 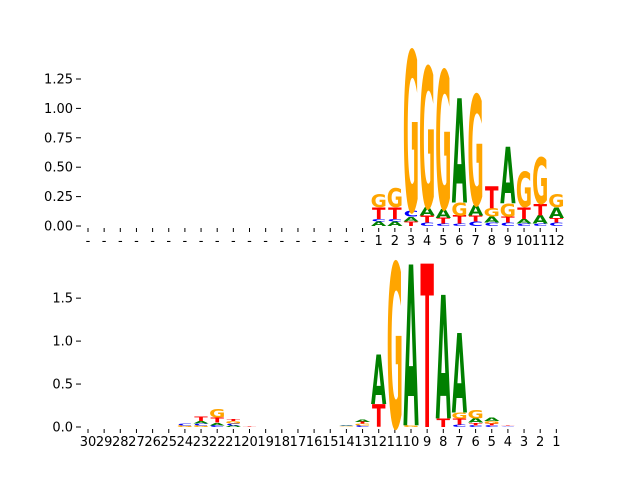 I want to click on x-tick-label: 3, so click(x=411, y=241).